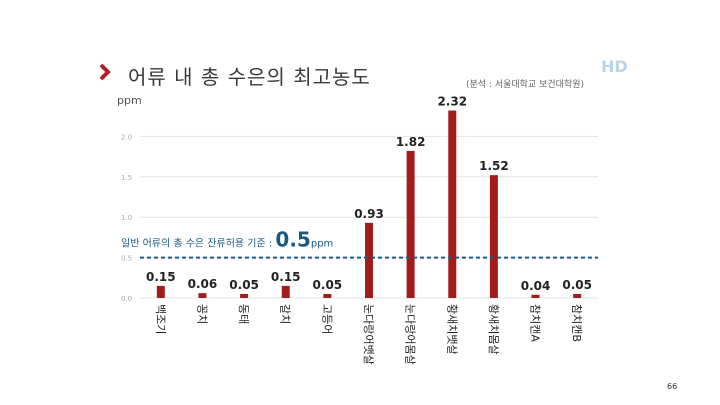  I want to click on data-label: 2.32, so click(452, 102).